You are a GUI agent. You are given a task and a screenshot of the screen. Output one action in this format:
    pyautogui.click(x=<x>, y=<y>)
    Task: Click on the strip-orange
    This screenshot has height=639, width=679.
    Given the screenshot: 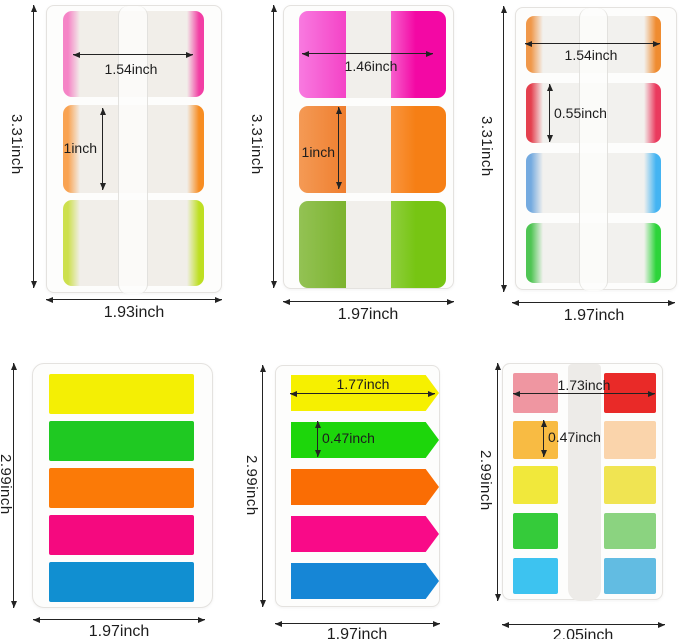 What is the action you would take?
    pyautogui.click(x=121, y=488)
    